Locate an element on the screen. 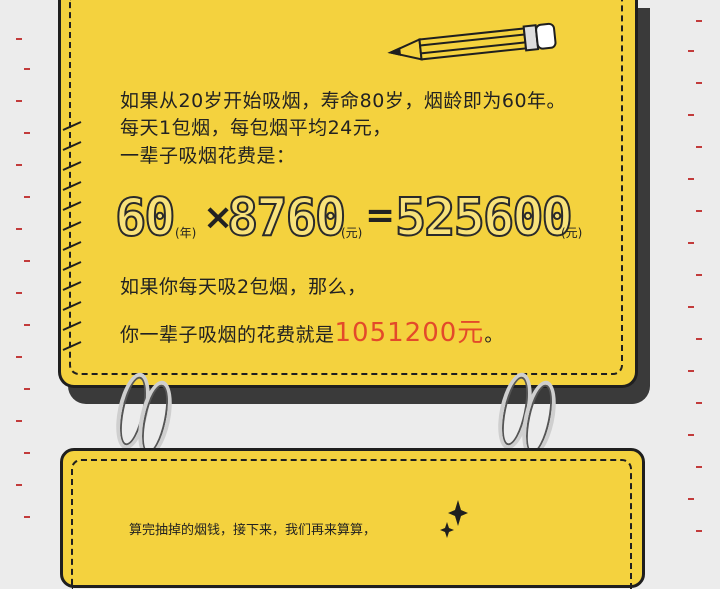 The width and height of the screenshot is (720, 589). intro-line-1: 如果从20岁开始吸烟，寿命80岁，烟龄即为60年。 is located at coordinates (343, 101).